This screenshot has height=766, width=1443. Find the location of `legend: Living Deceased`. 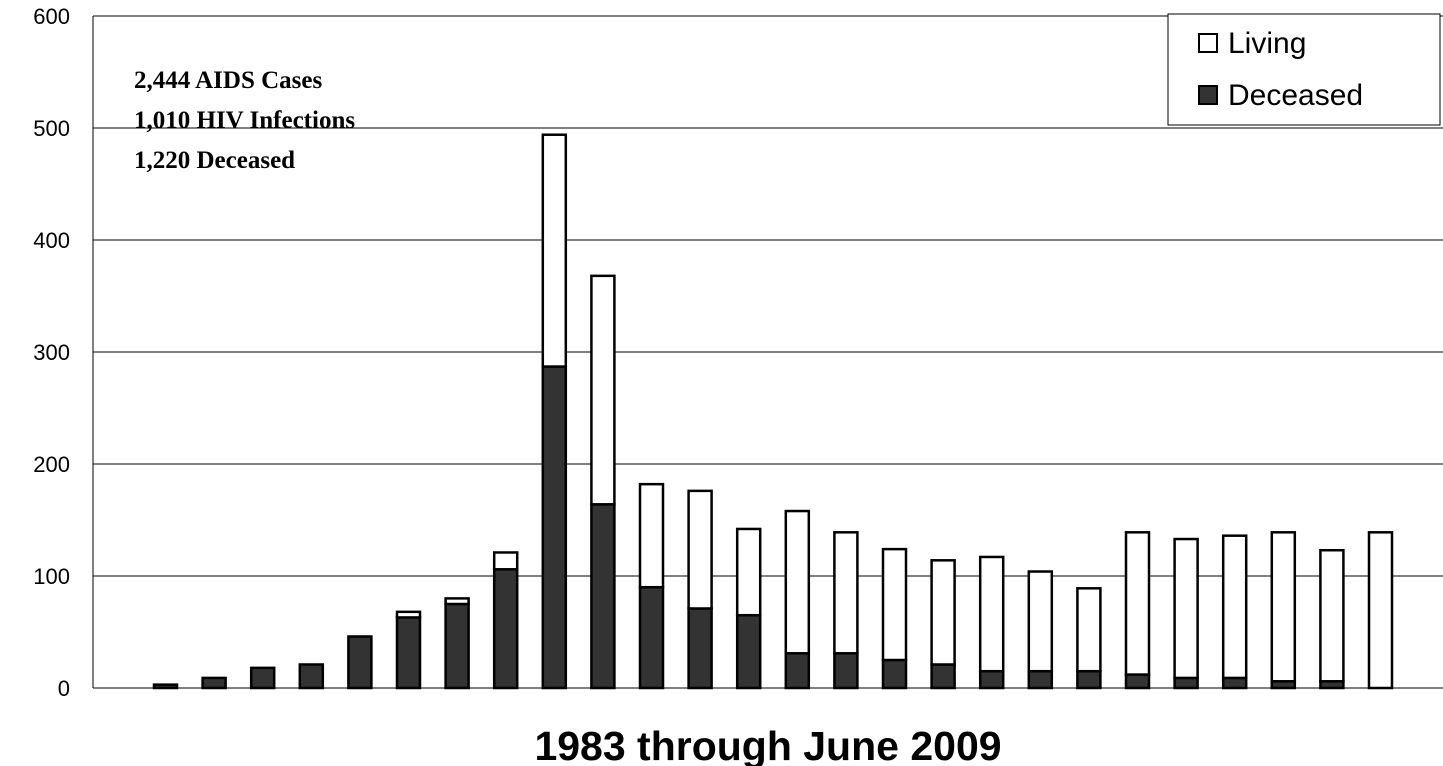

legend: Living Deceased is located at coordinates (1304, 69).